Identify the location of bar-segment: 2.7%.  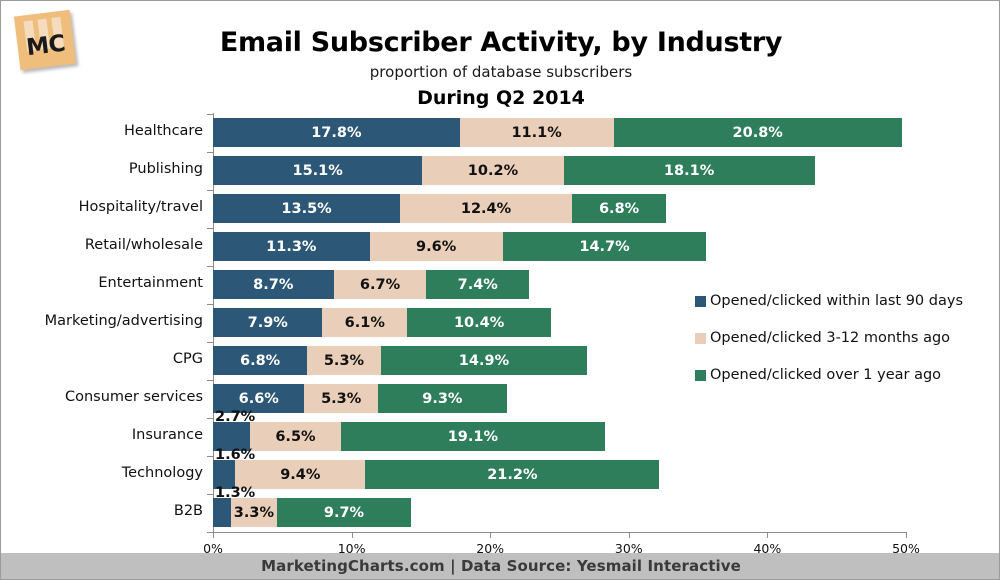
(234, 430).